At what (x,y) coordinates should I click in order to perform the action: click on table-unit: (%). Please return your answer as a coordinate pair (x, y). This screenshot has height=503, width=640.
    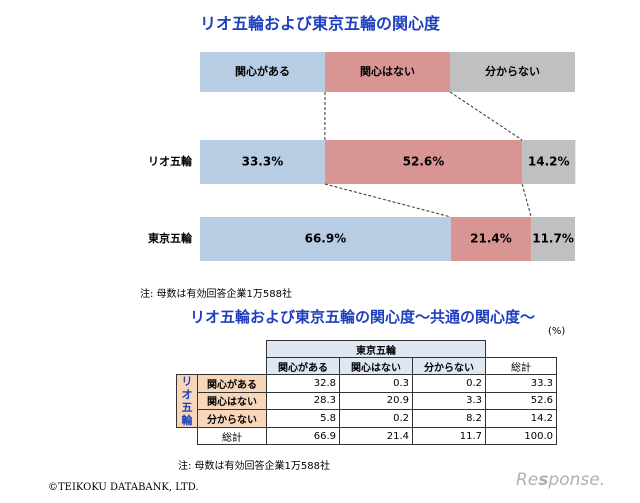
    Looking at the image, I should click on (557, 331).